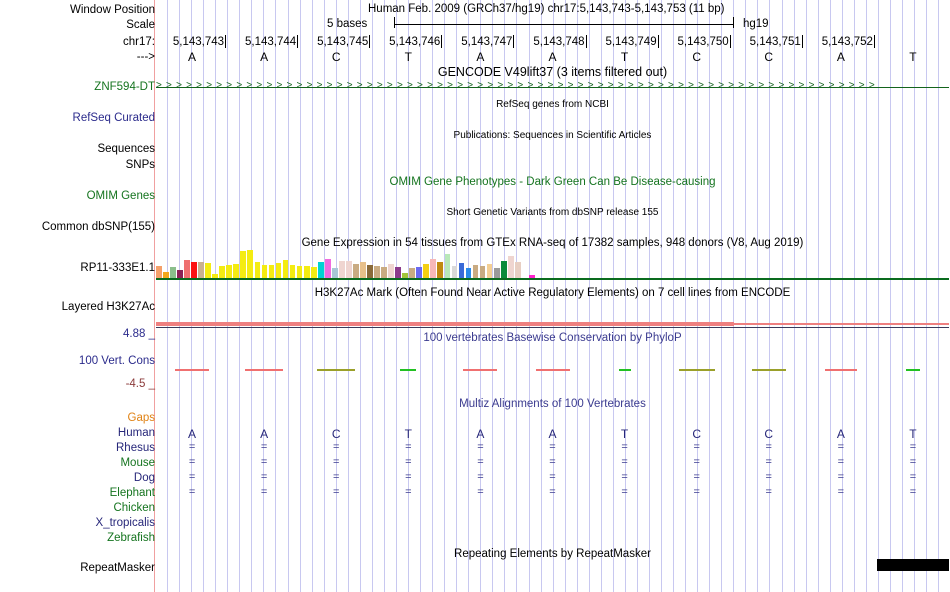  I want to click on track-label-dbsnp: Common dbSNP(155), so click(98, 227).